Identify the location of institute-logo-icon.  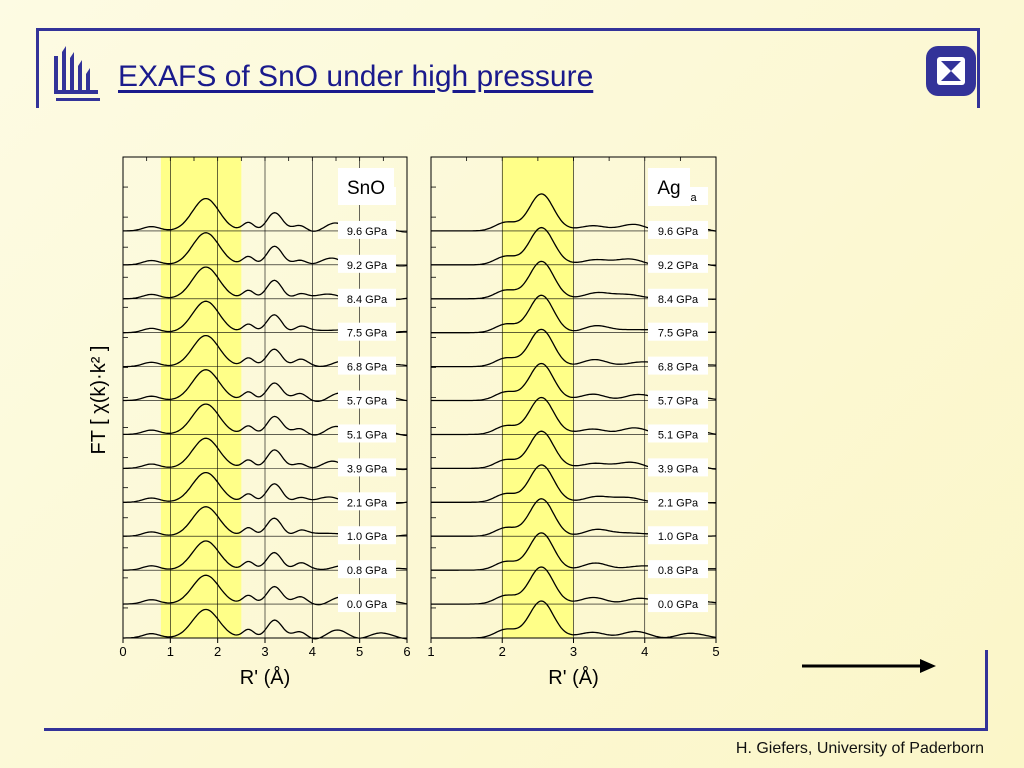
(951, 71).